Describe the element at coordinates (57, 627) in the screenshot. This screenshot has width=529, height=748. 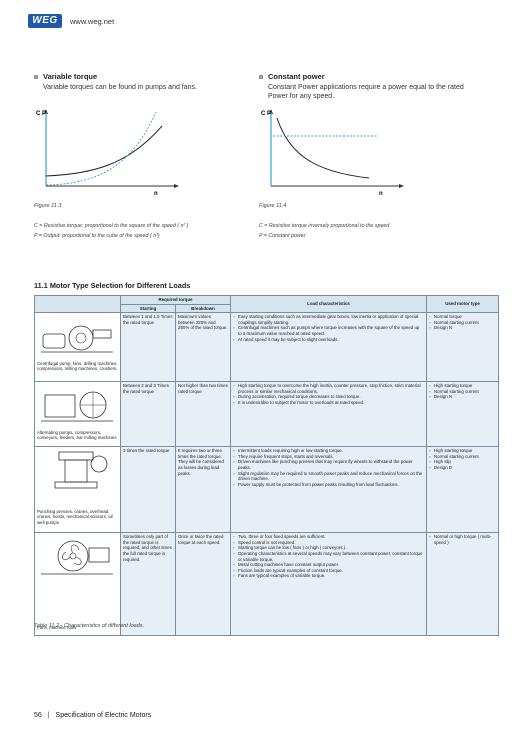
I see `application-text: Fans, machine tools` at that location.